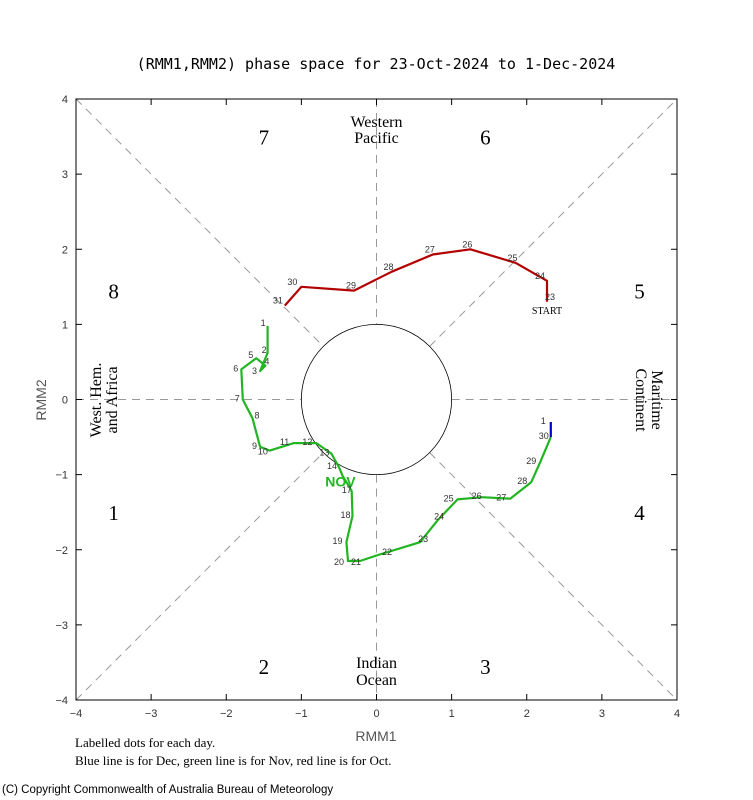  I want to click on day-label: 18, so click(345, 515).